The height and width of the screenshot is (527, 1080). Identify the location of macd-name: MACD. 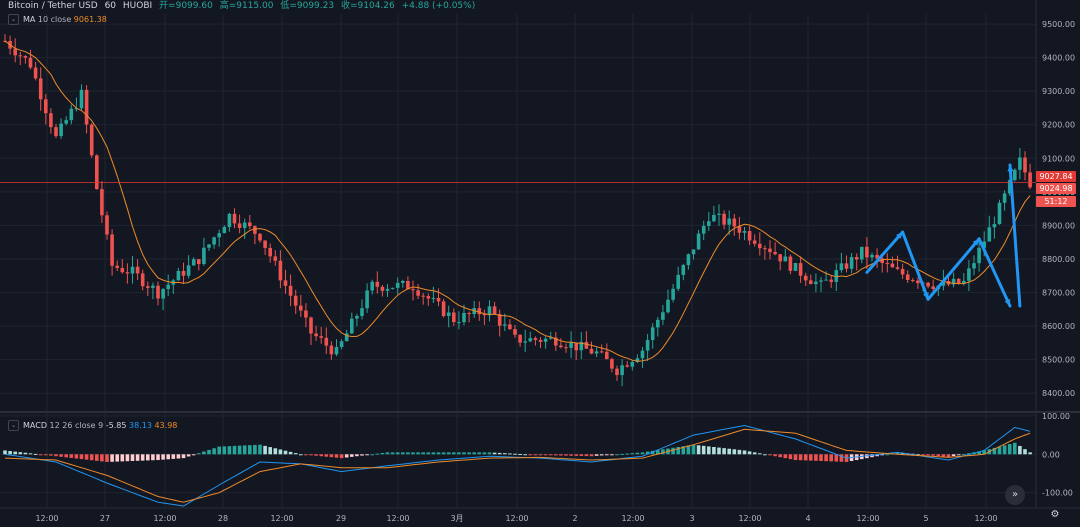
(35, 425).